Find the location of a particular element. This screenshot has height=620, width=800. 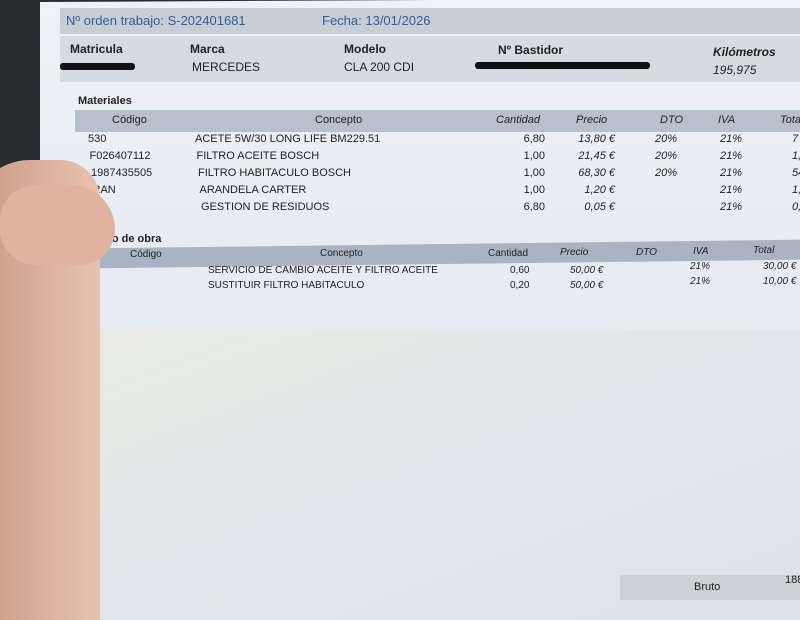

marca-value: MERCEDES is located at coordinates (226, 67).